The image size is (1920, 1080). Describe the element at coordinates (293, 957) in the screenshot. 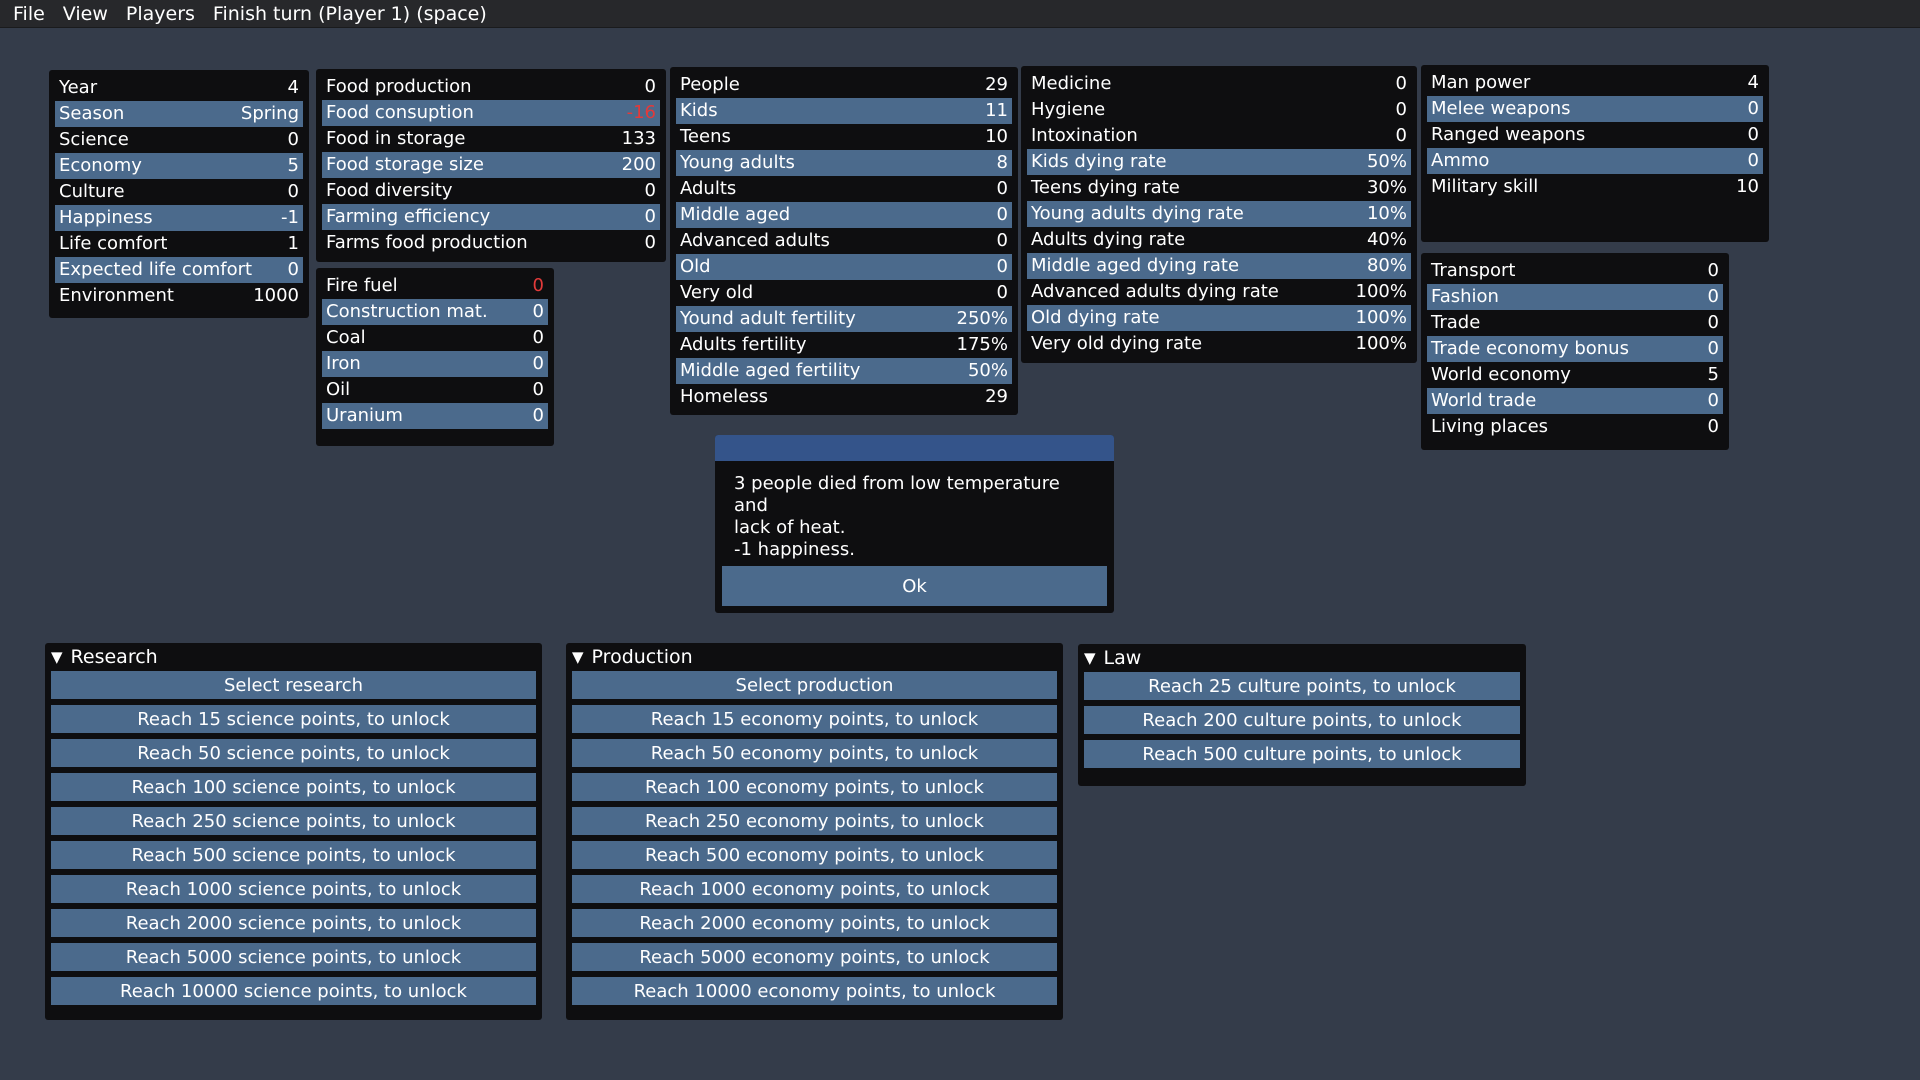

I see `research-button-reach-5000-science-points-to-unlock: Reach 5000 science points, to unlock` at that location.